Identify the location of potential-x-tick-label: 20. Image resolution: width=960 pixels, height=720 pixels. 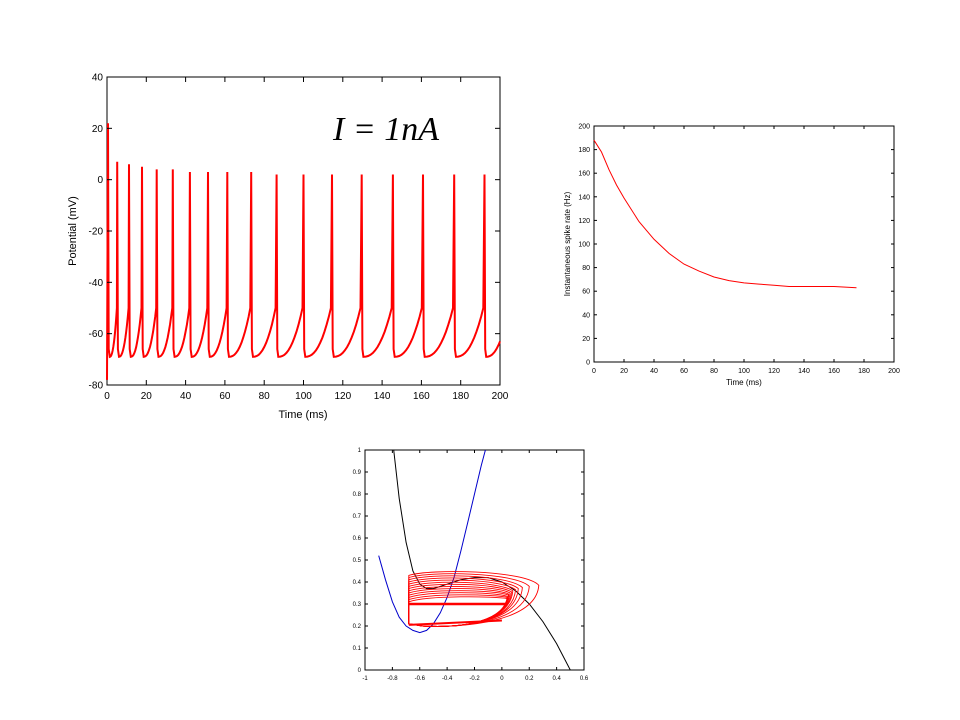
(147, 396).